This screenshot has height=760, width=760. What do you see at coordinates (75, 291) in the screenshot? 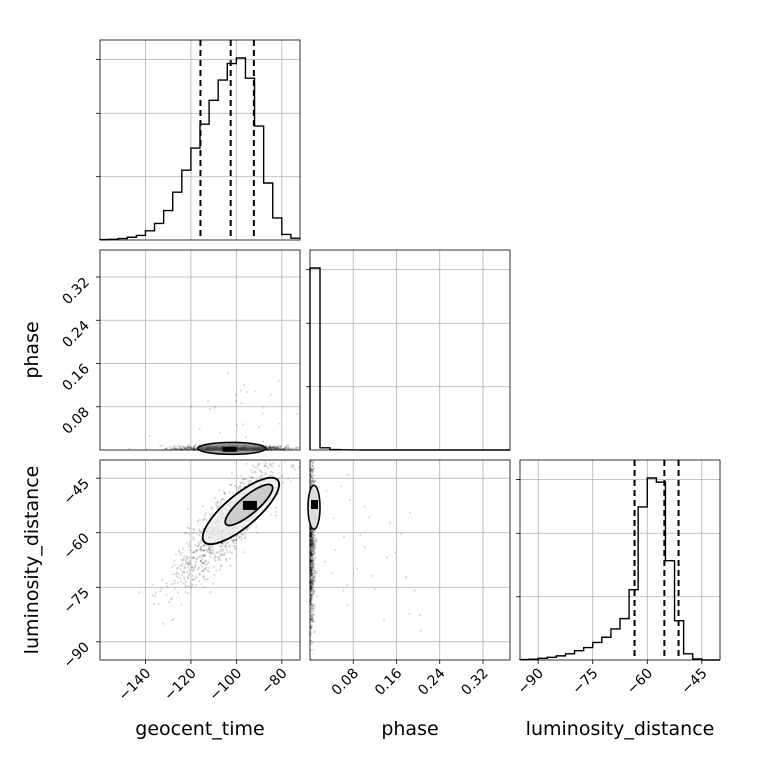
I see `y-tick-label: 0.32` at bounding box center [75, 291].